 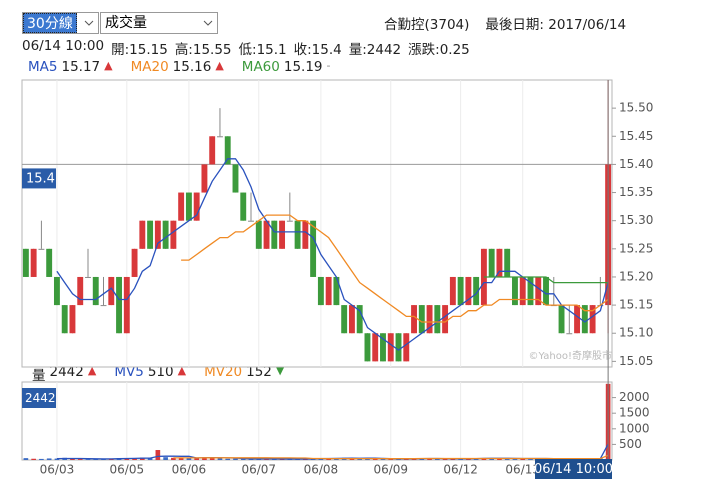 I want to click on cursor-label: 06/14 10:00, so click(x=573, y=469).